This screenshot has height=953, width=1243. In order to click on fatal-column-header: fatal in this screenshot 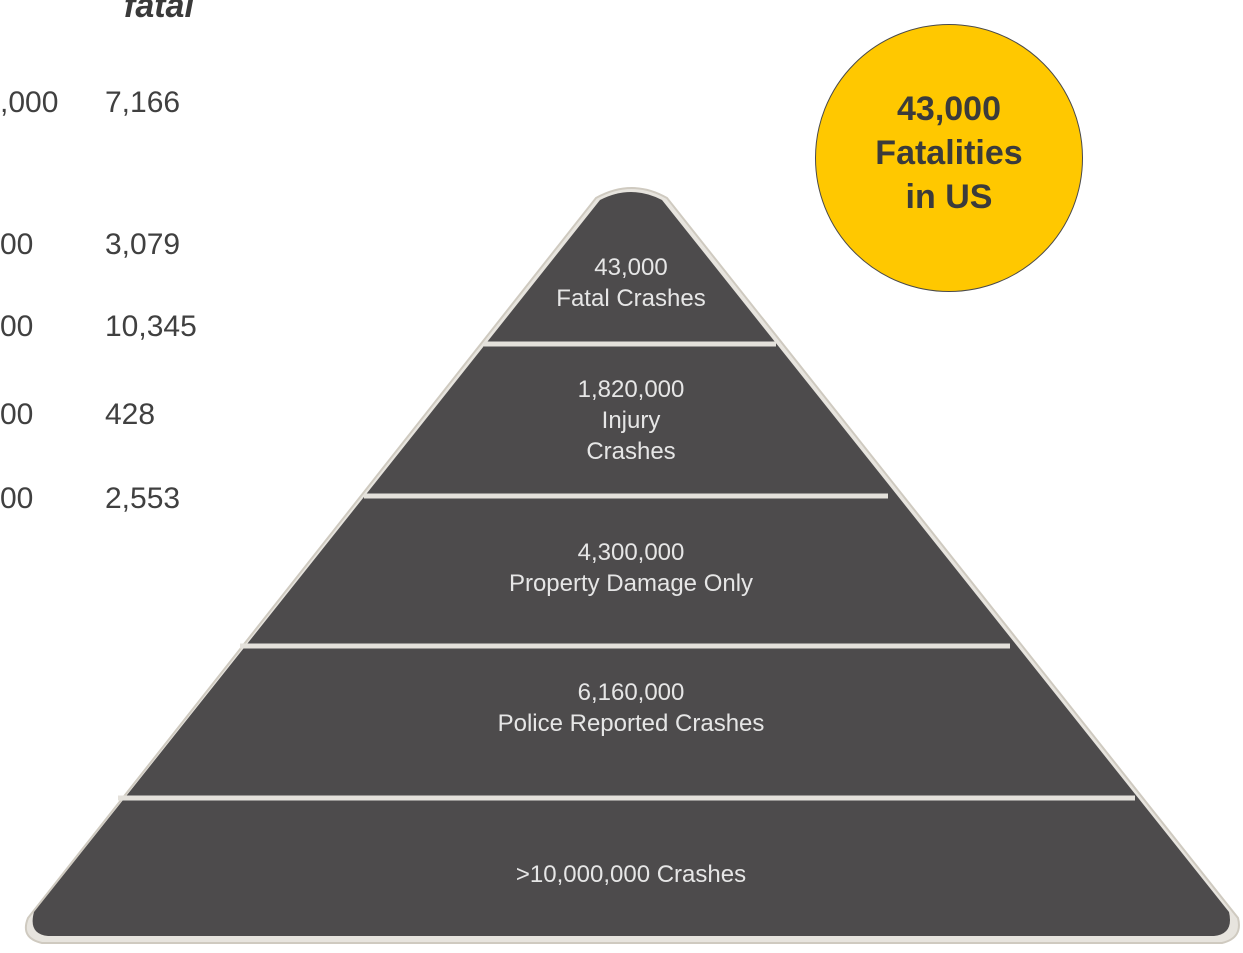, I will do `click(159, 12)`.